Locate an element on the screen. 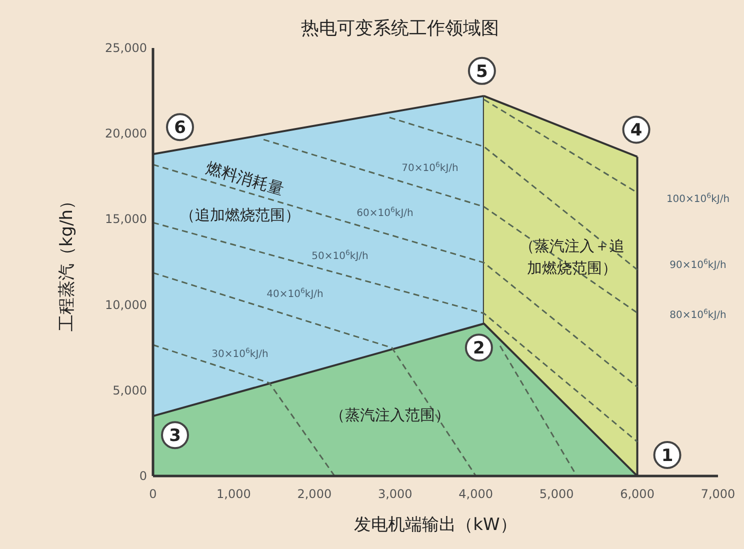  annotation: 1 is located at coordinates (667, 456).